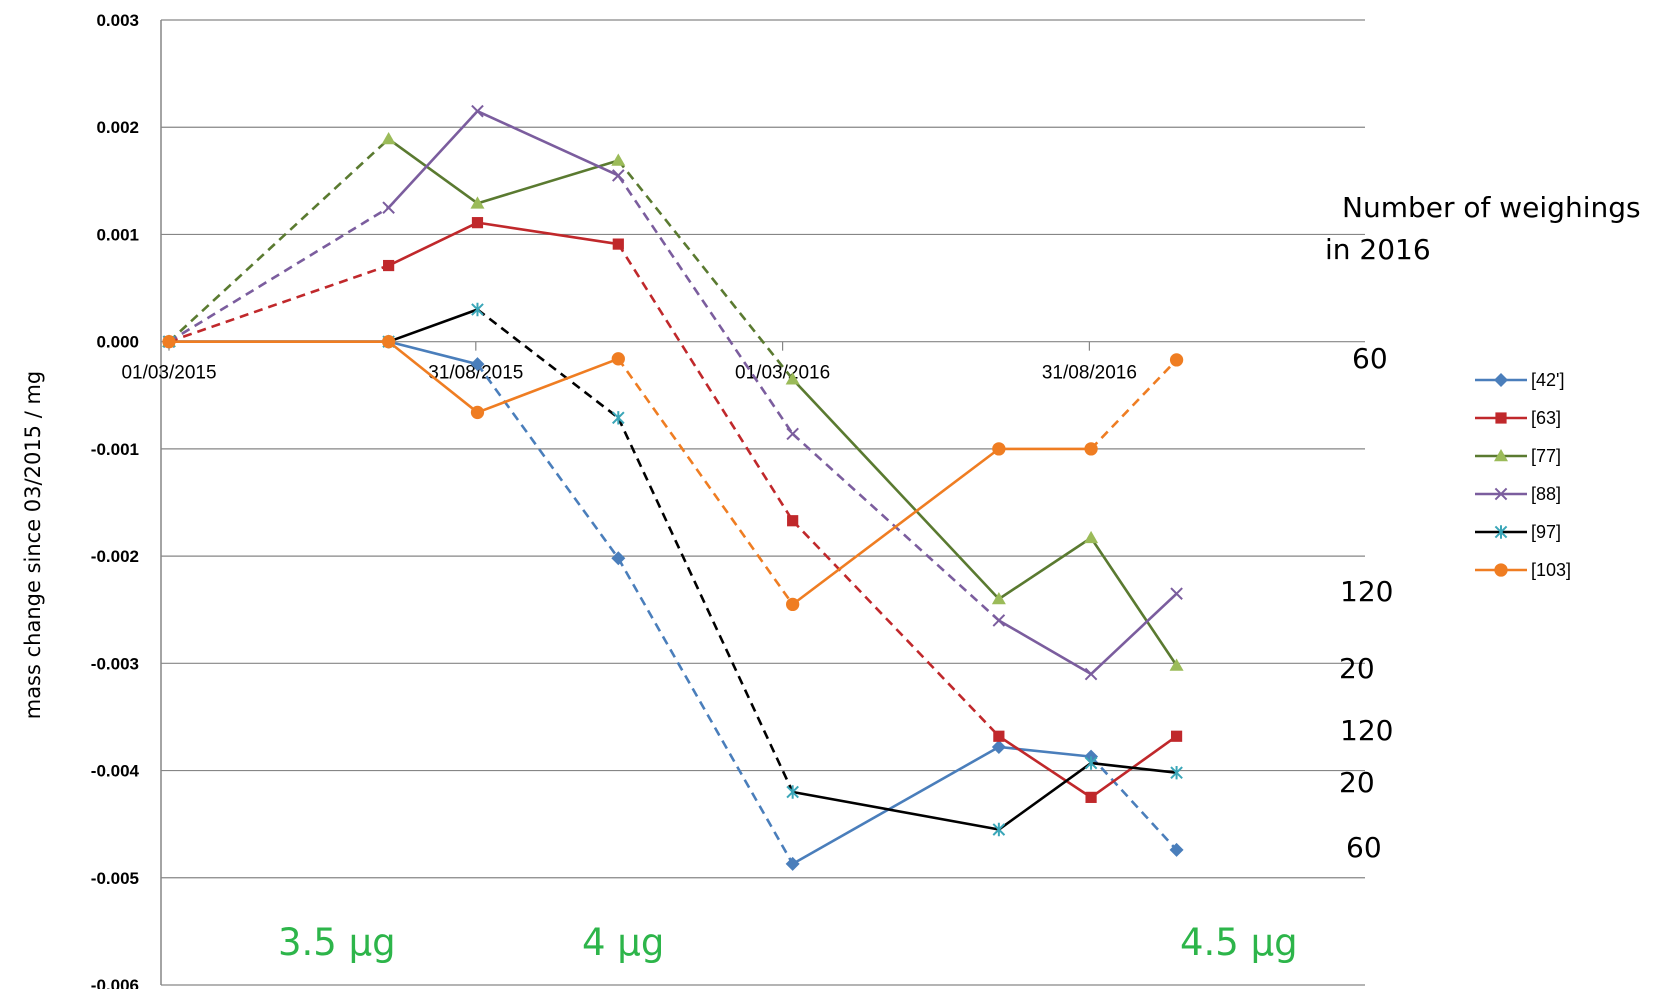  Describe the element at coordinates (1523, 475) in the screenshot. I see `legend: [42'] [63] [77] [88] [97] [103]` at that location.